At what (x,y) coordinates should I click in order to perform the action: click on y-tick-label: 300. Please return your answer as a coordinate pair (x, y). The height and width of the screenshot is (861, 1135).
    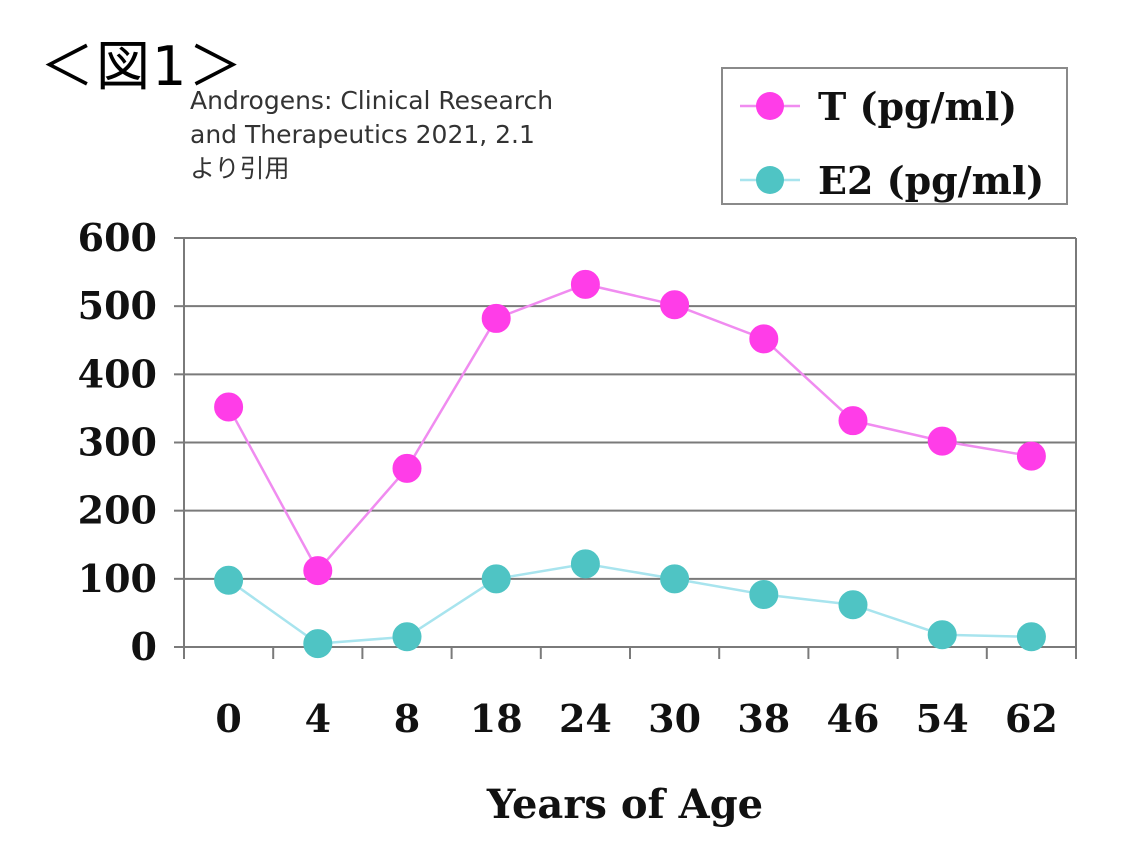
    Looking at the image, I should click on (117, 442).